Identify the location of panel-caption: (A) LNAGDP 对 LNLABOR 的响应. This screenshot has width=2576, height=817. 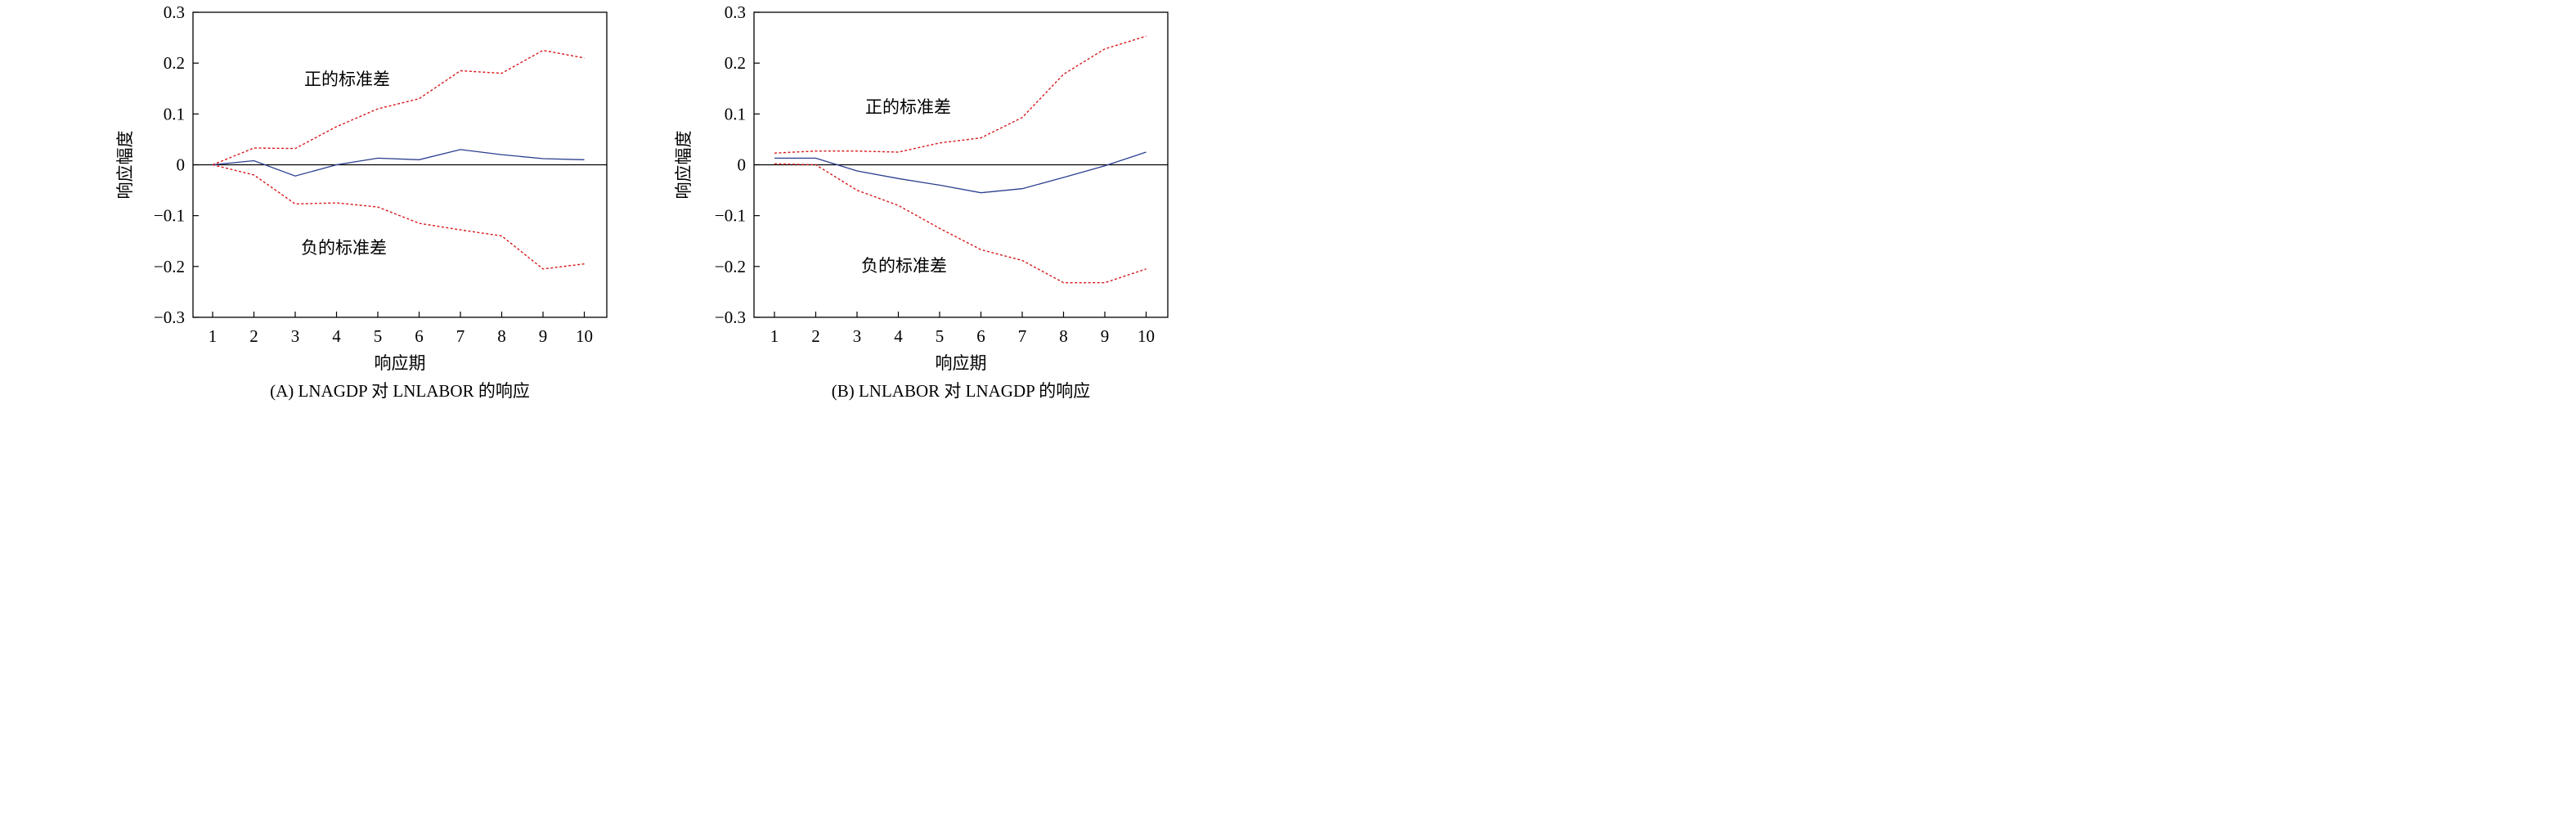
(400, 391).